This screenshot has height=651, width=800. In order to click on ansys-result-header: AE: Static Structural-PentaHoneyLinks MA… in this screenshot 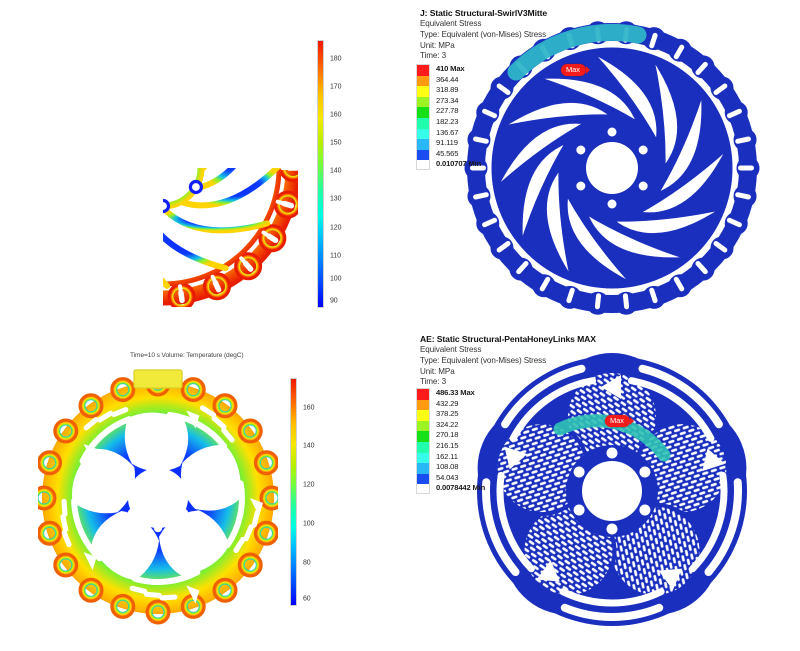, I will do `click(535, 361)`.